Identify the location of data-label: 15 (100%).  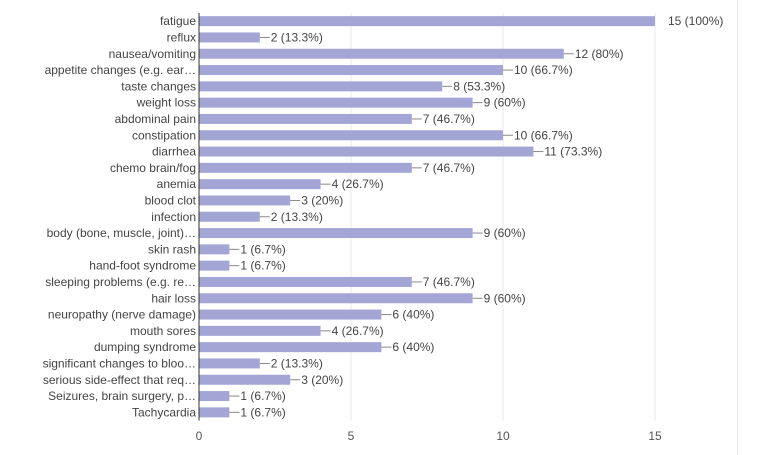
(695, 21).